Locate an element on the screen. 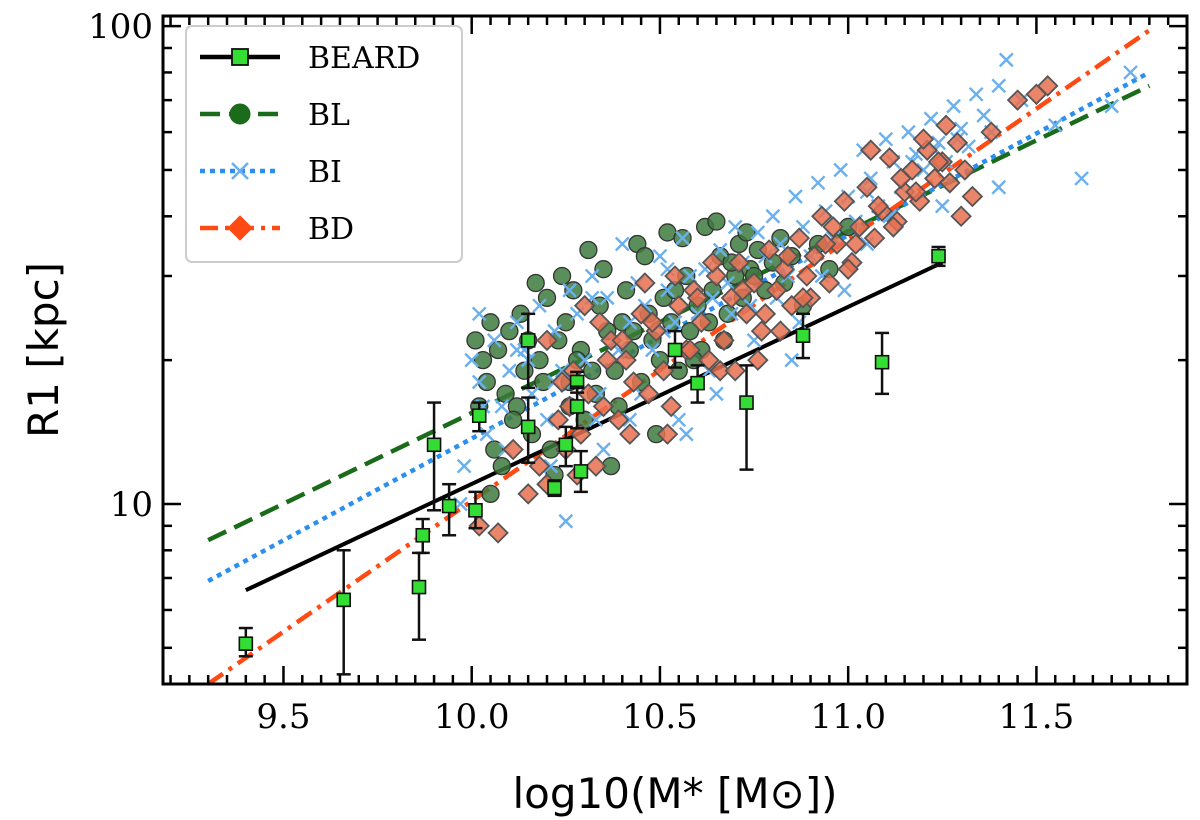 This screenshot has width=1200, height=820. point-bi-103-b is located at coordinates (679, 420).